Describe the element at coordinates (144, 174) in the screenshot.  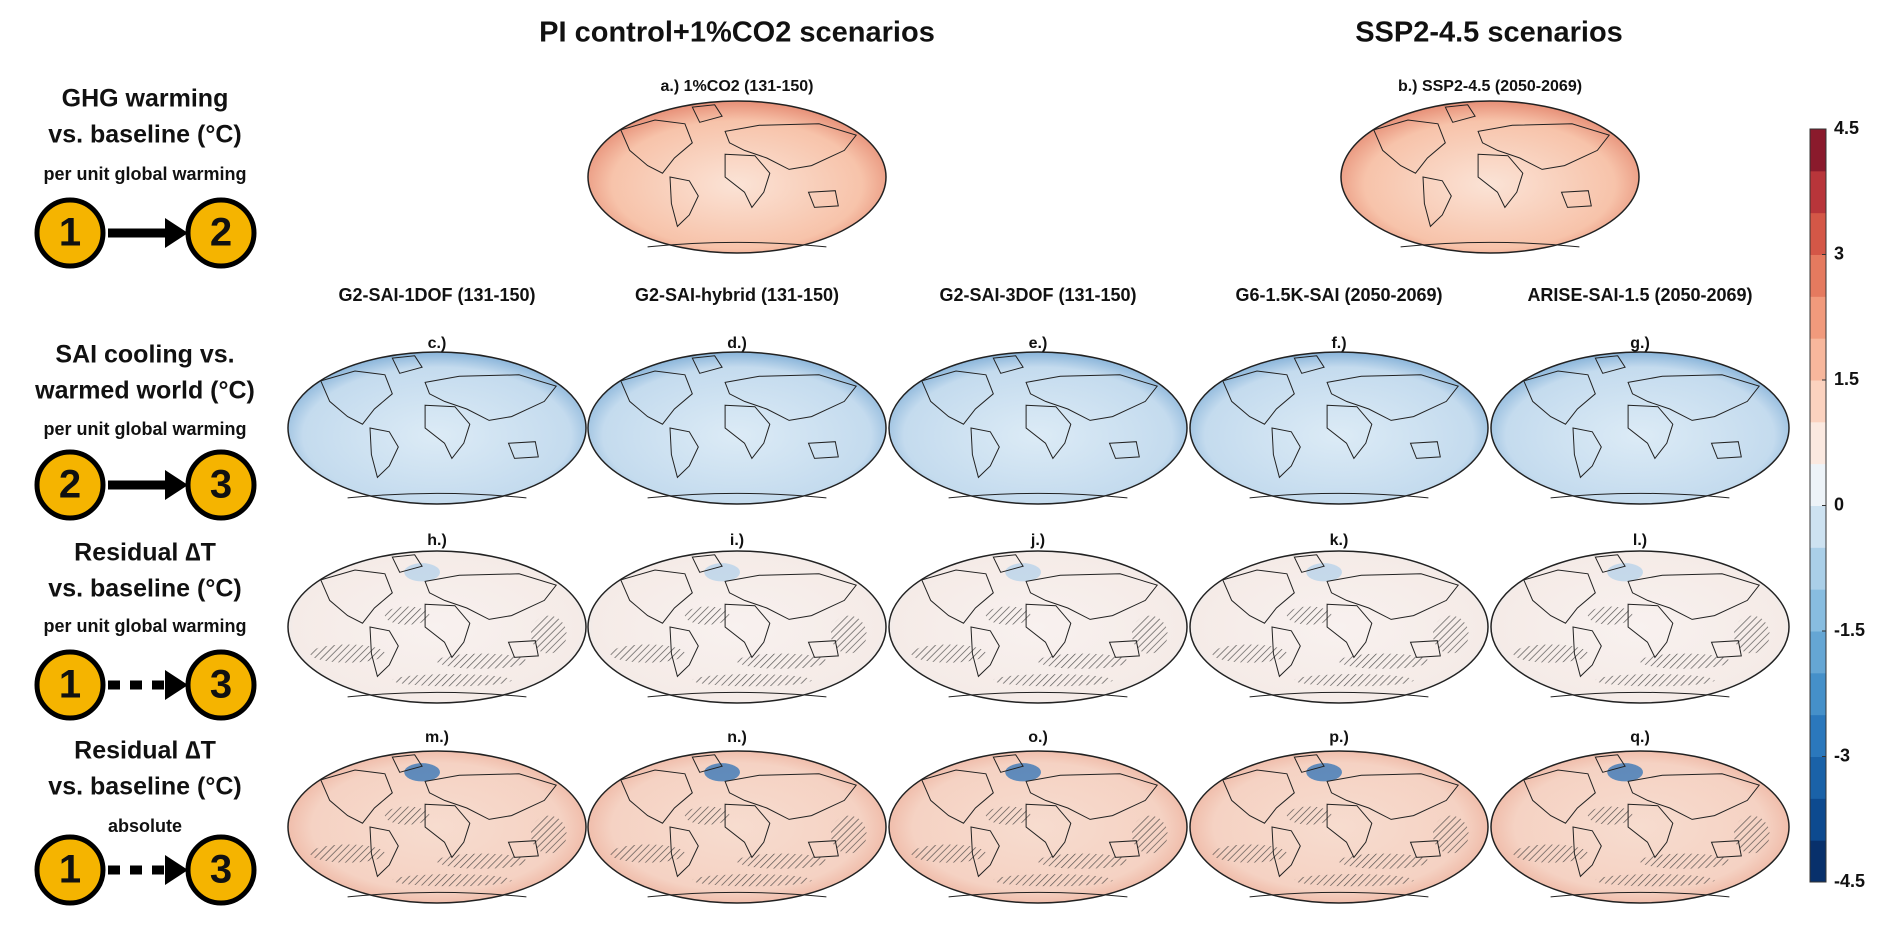
I see `row-note: per unit global warming` at that location.